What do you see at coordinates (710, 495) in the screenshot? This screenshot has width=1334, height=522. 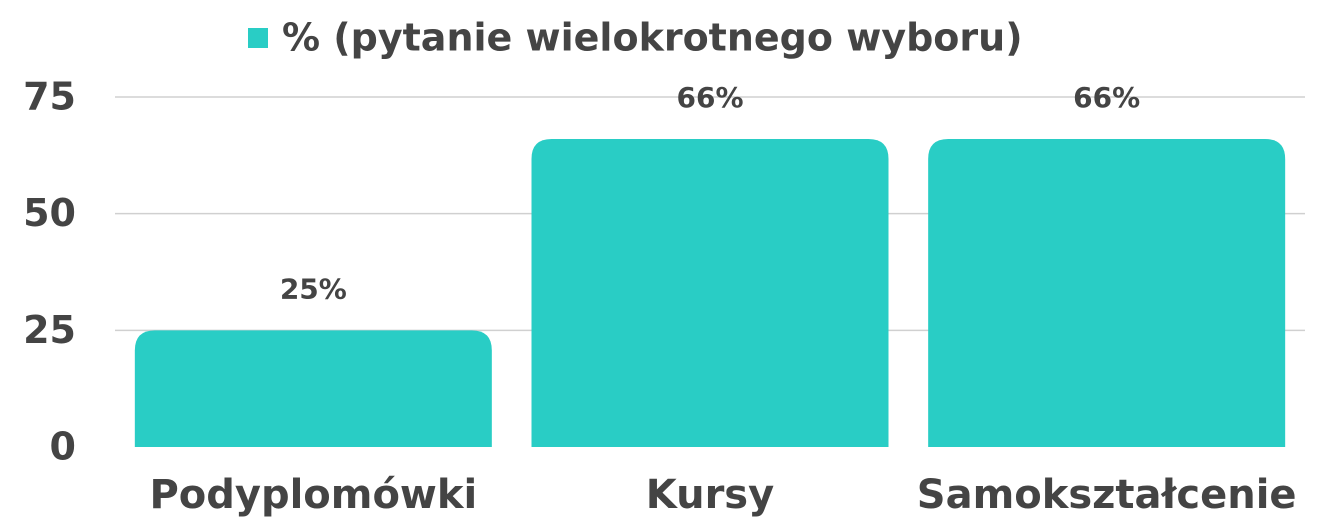 I see `x-tick-label: Kursy` at bounding box center [710, 495].